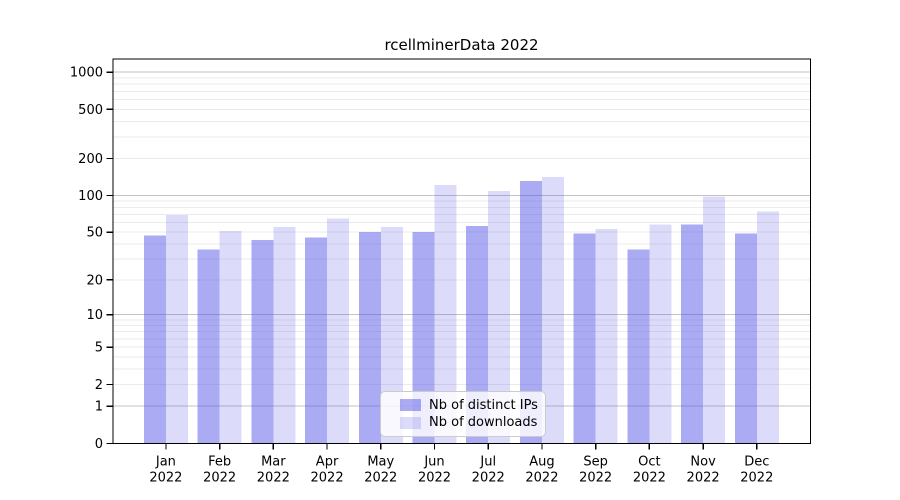 Image resolution: width=900 pixels, height=500 pixels. Describe the element at coordinates (649, 462) in the screenshot. I see `x-tick-label-month: Oct` at that location.